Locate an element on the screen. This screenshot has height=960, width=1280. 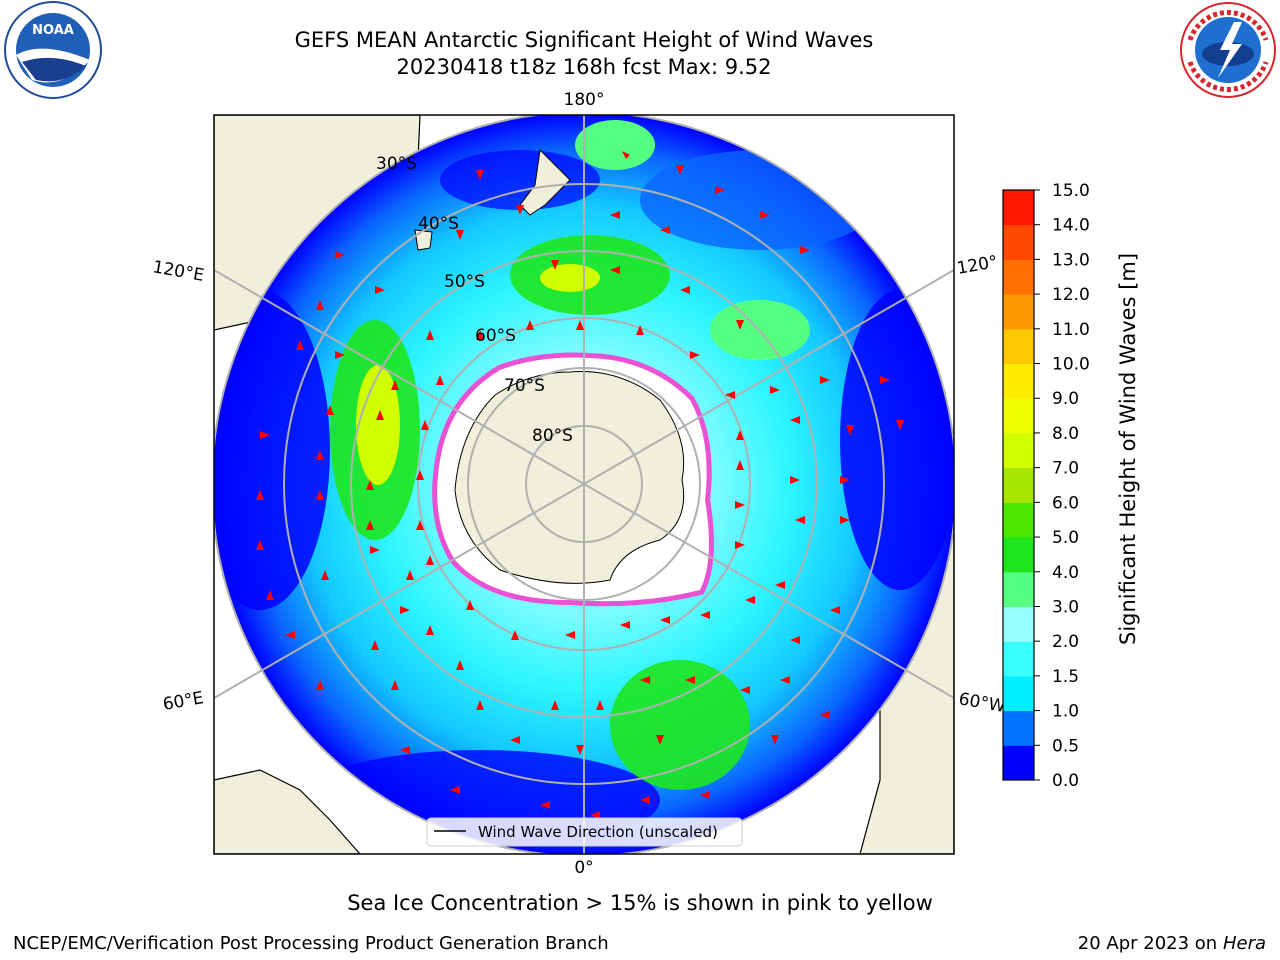
lat-label-70s: 70°S is located at coordinates (524, 386).